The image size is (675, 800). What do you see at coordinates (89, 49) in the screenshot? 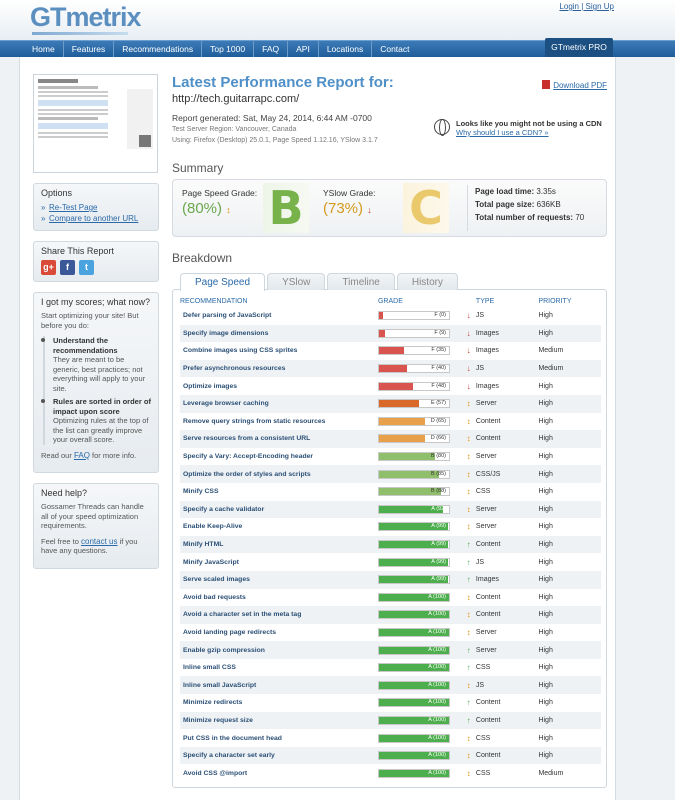
I see `nav-item-features: Features` at bounding box center [89, 49].